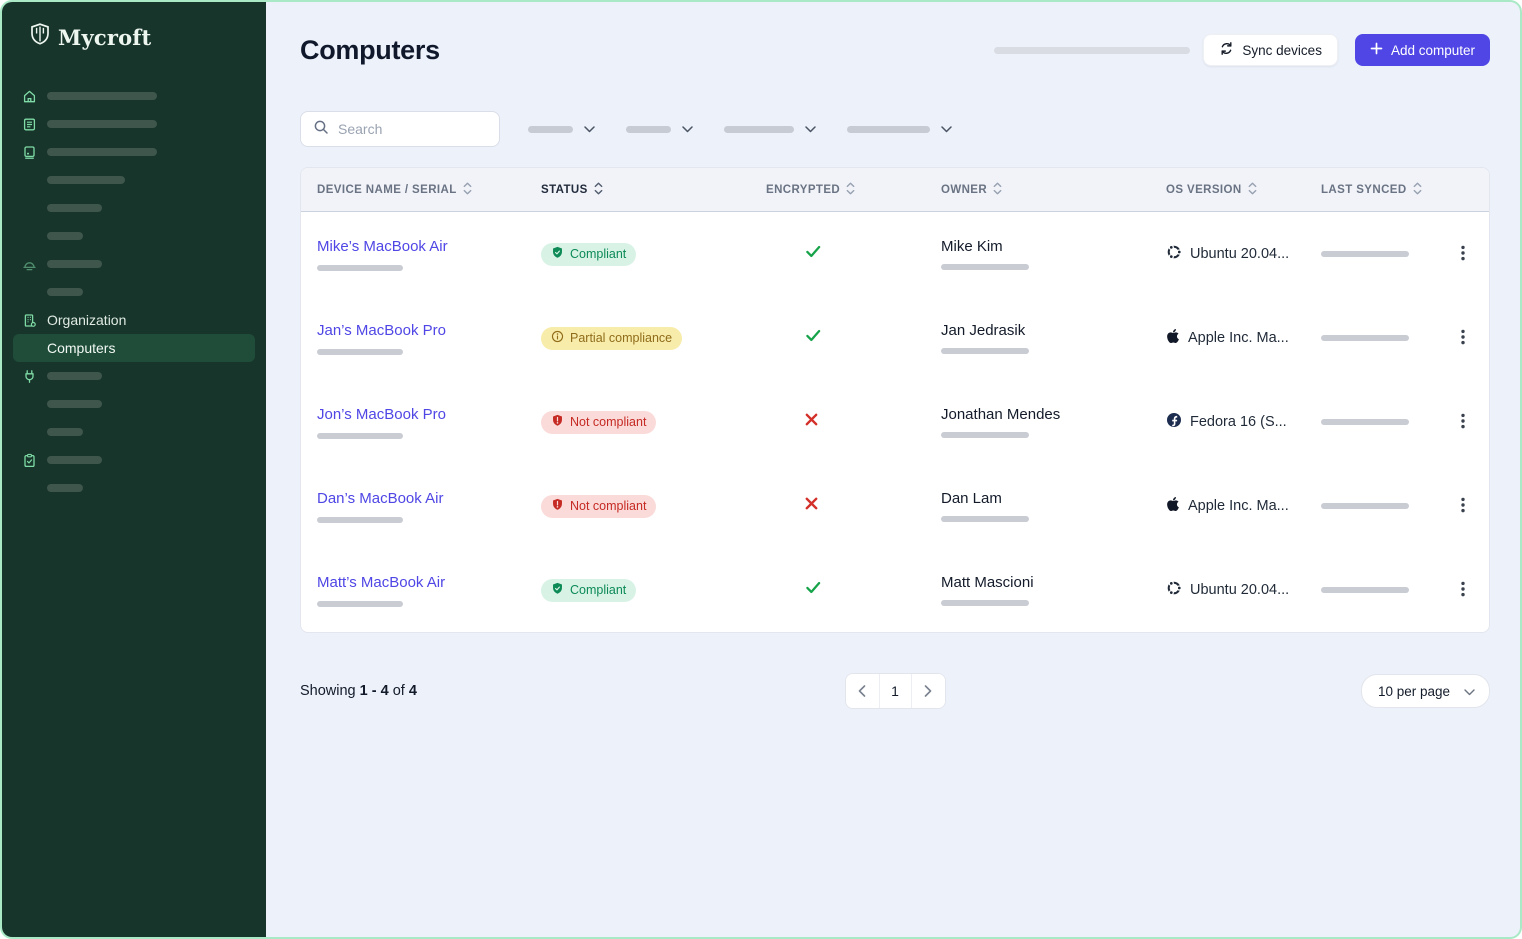 The width and height of the screenshot is (1522, 939). I want to click on device-icon, so click(29, 152).